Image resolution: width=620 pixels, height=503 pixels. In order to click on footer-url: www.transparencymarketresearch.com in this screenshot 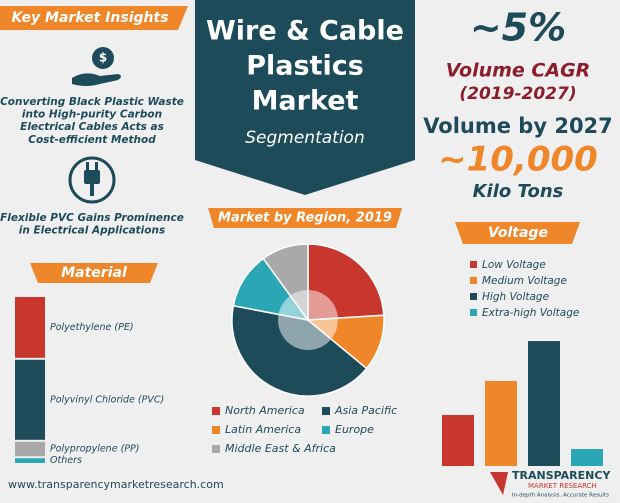, I will do `click(116, 484)`.